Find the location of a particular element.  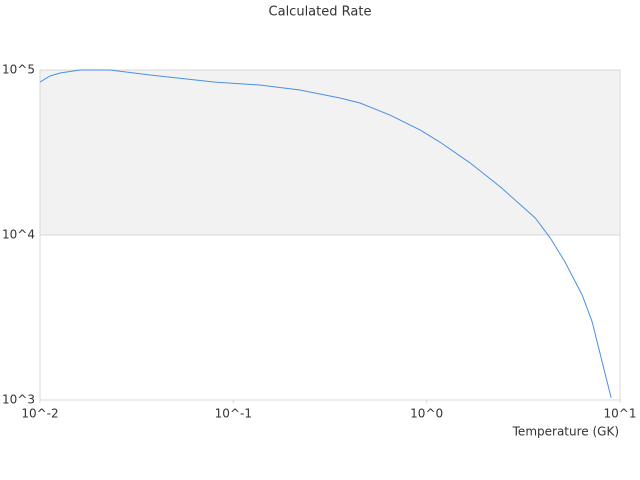

x-tick-label: 10^-2 is located at coordinates (39, 414).